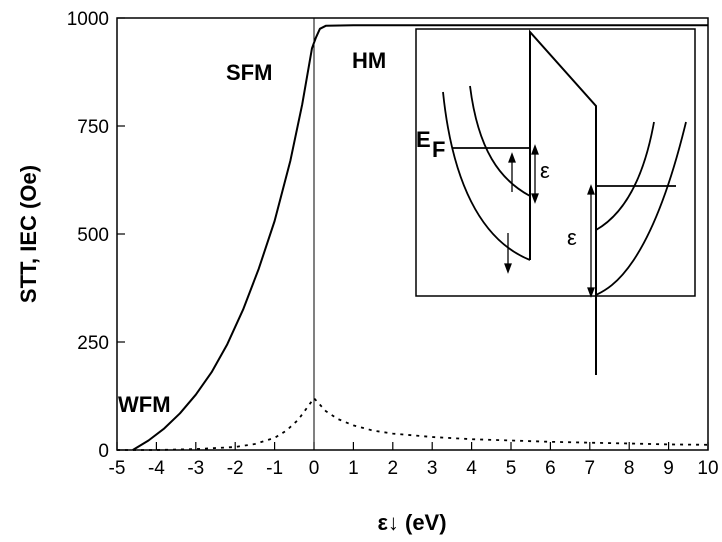  What do you see at coordinates (195, 468) in the screenshot?
I see `x-tick-label: -3` at bounding box center [195, 468].